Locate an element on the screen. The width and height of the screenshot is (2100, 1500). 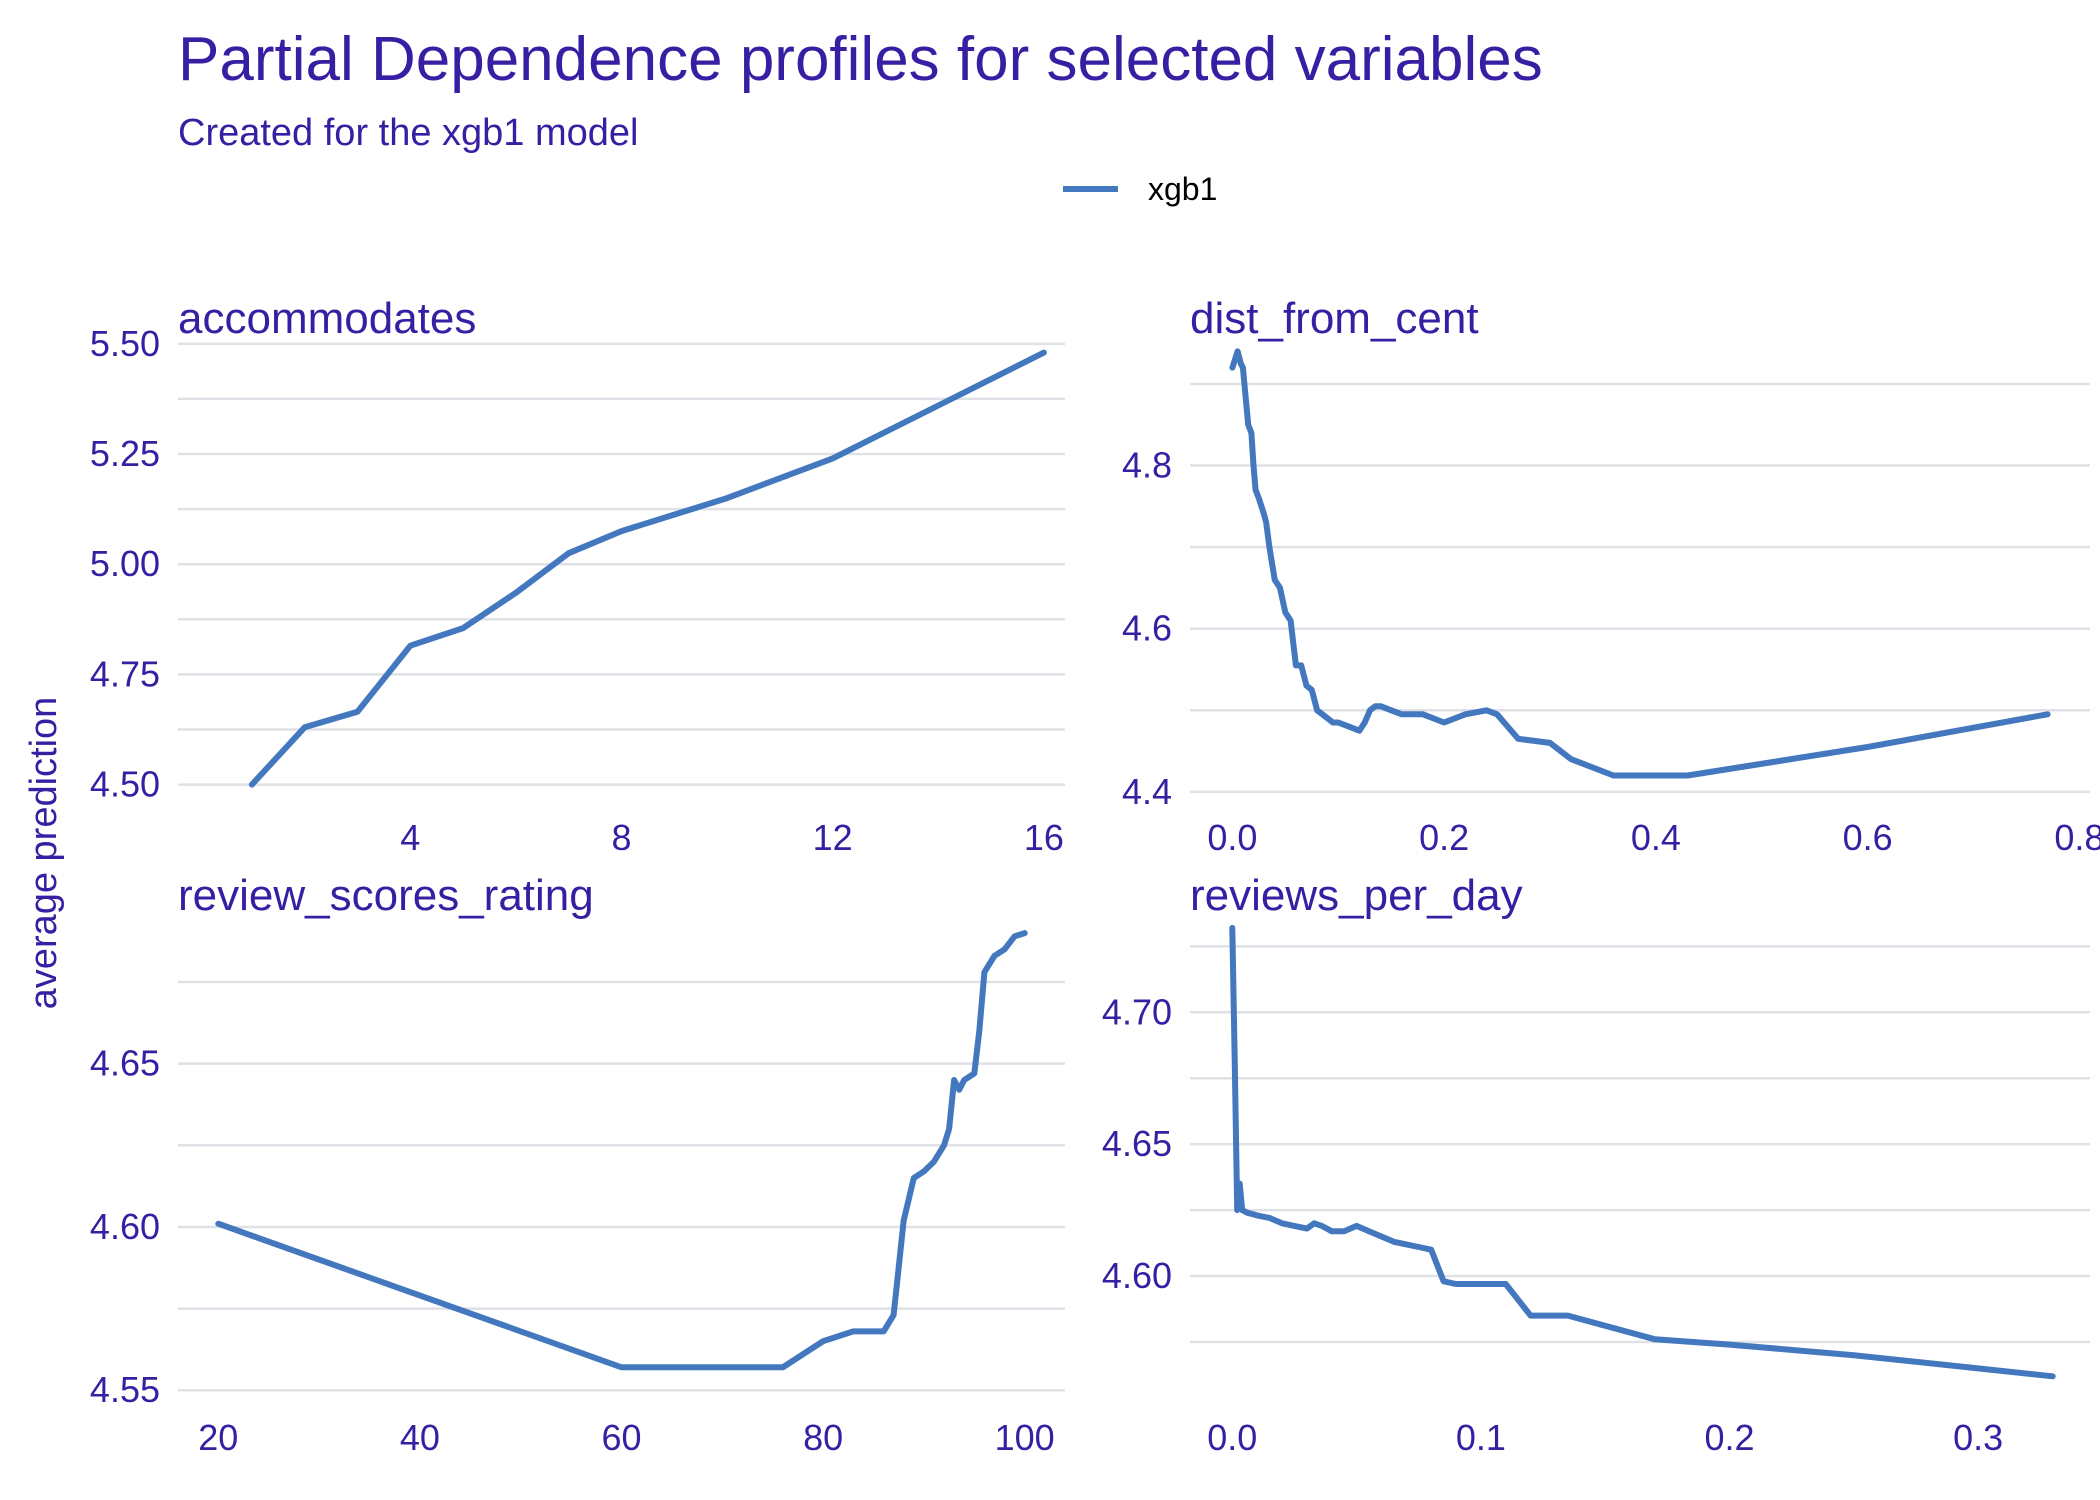
panel-title: reviews_per_day is located at coordinates (1356, 895).